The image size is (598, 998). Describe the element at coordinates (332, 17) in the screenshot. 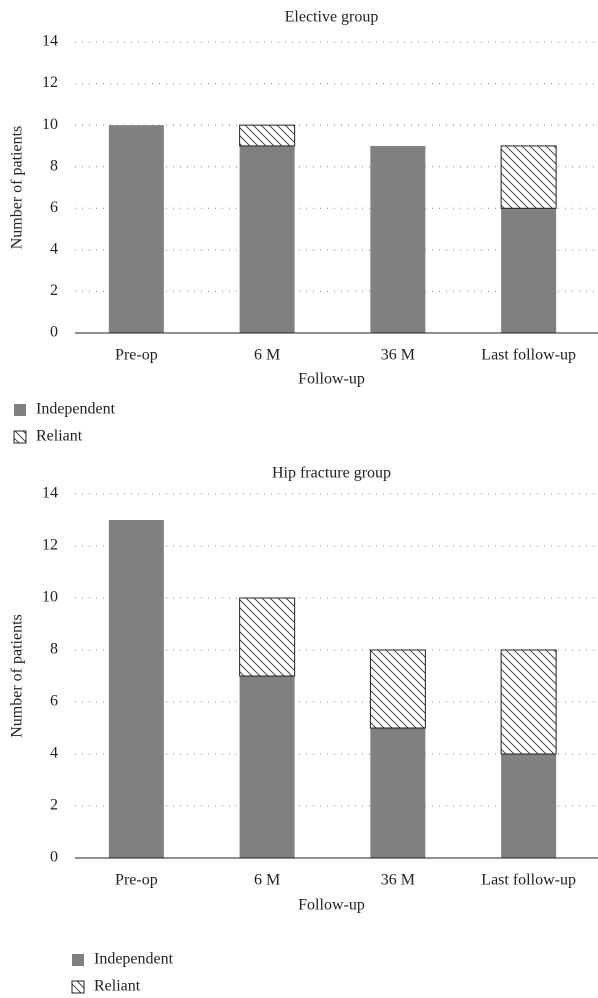

I see `chart-title: Elective group` at that location.